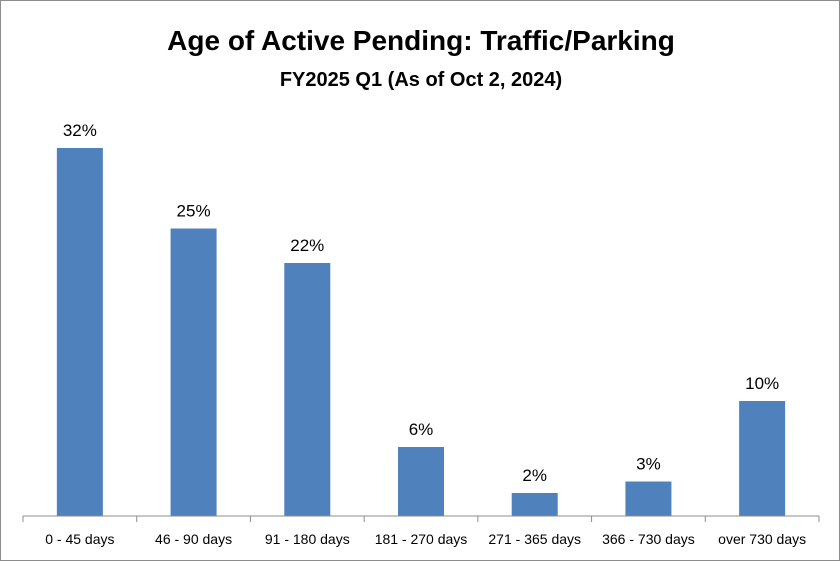 The image size is (840, 562). What do you see at coordinates (307, 539) in the screenshot?
I see `x-tick-label-3: 91 - 180 days` at bounding box center [307, 539].